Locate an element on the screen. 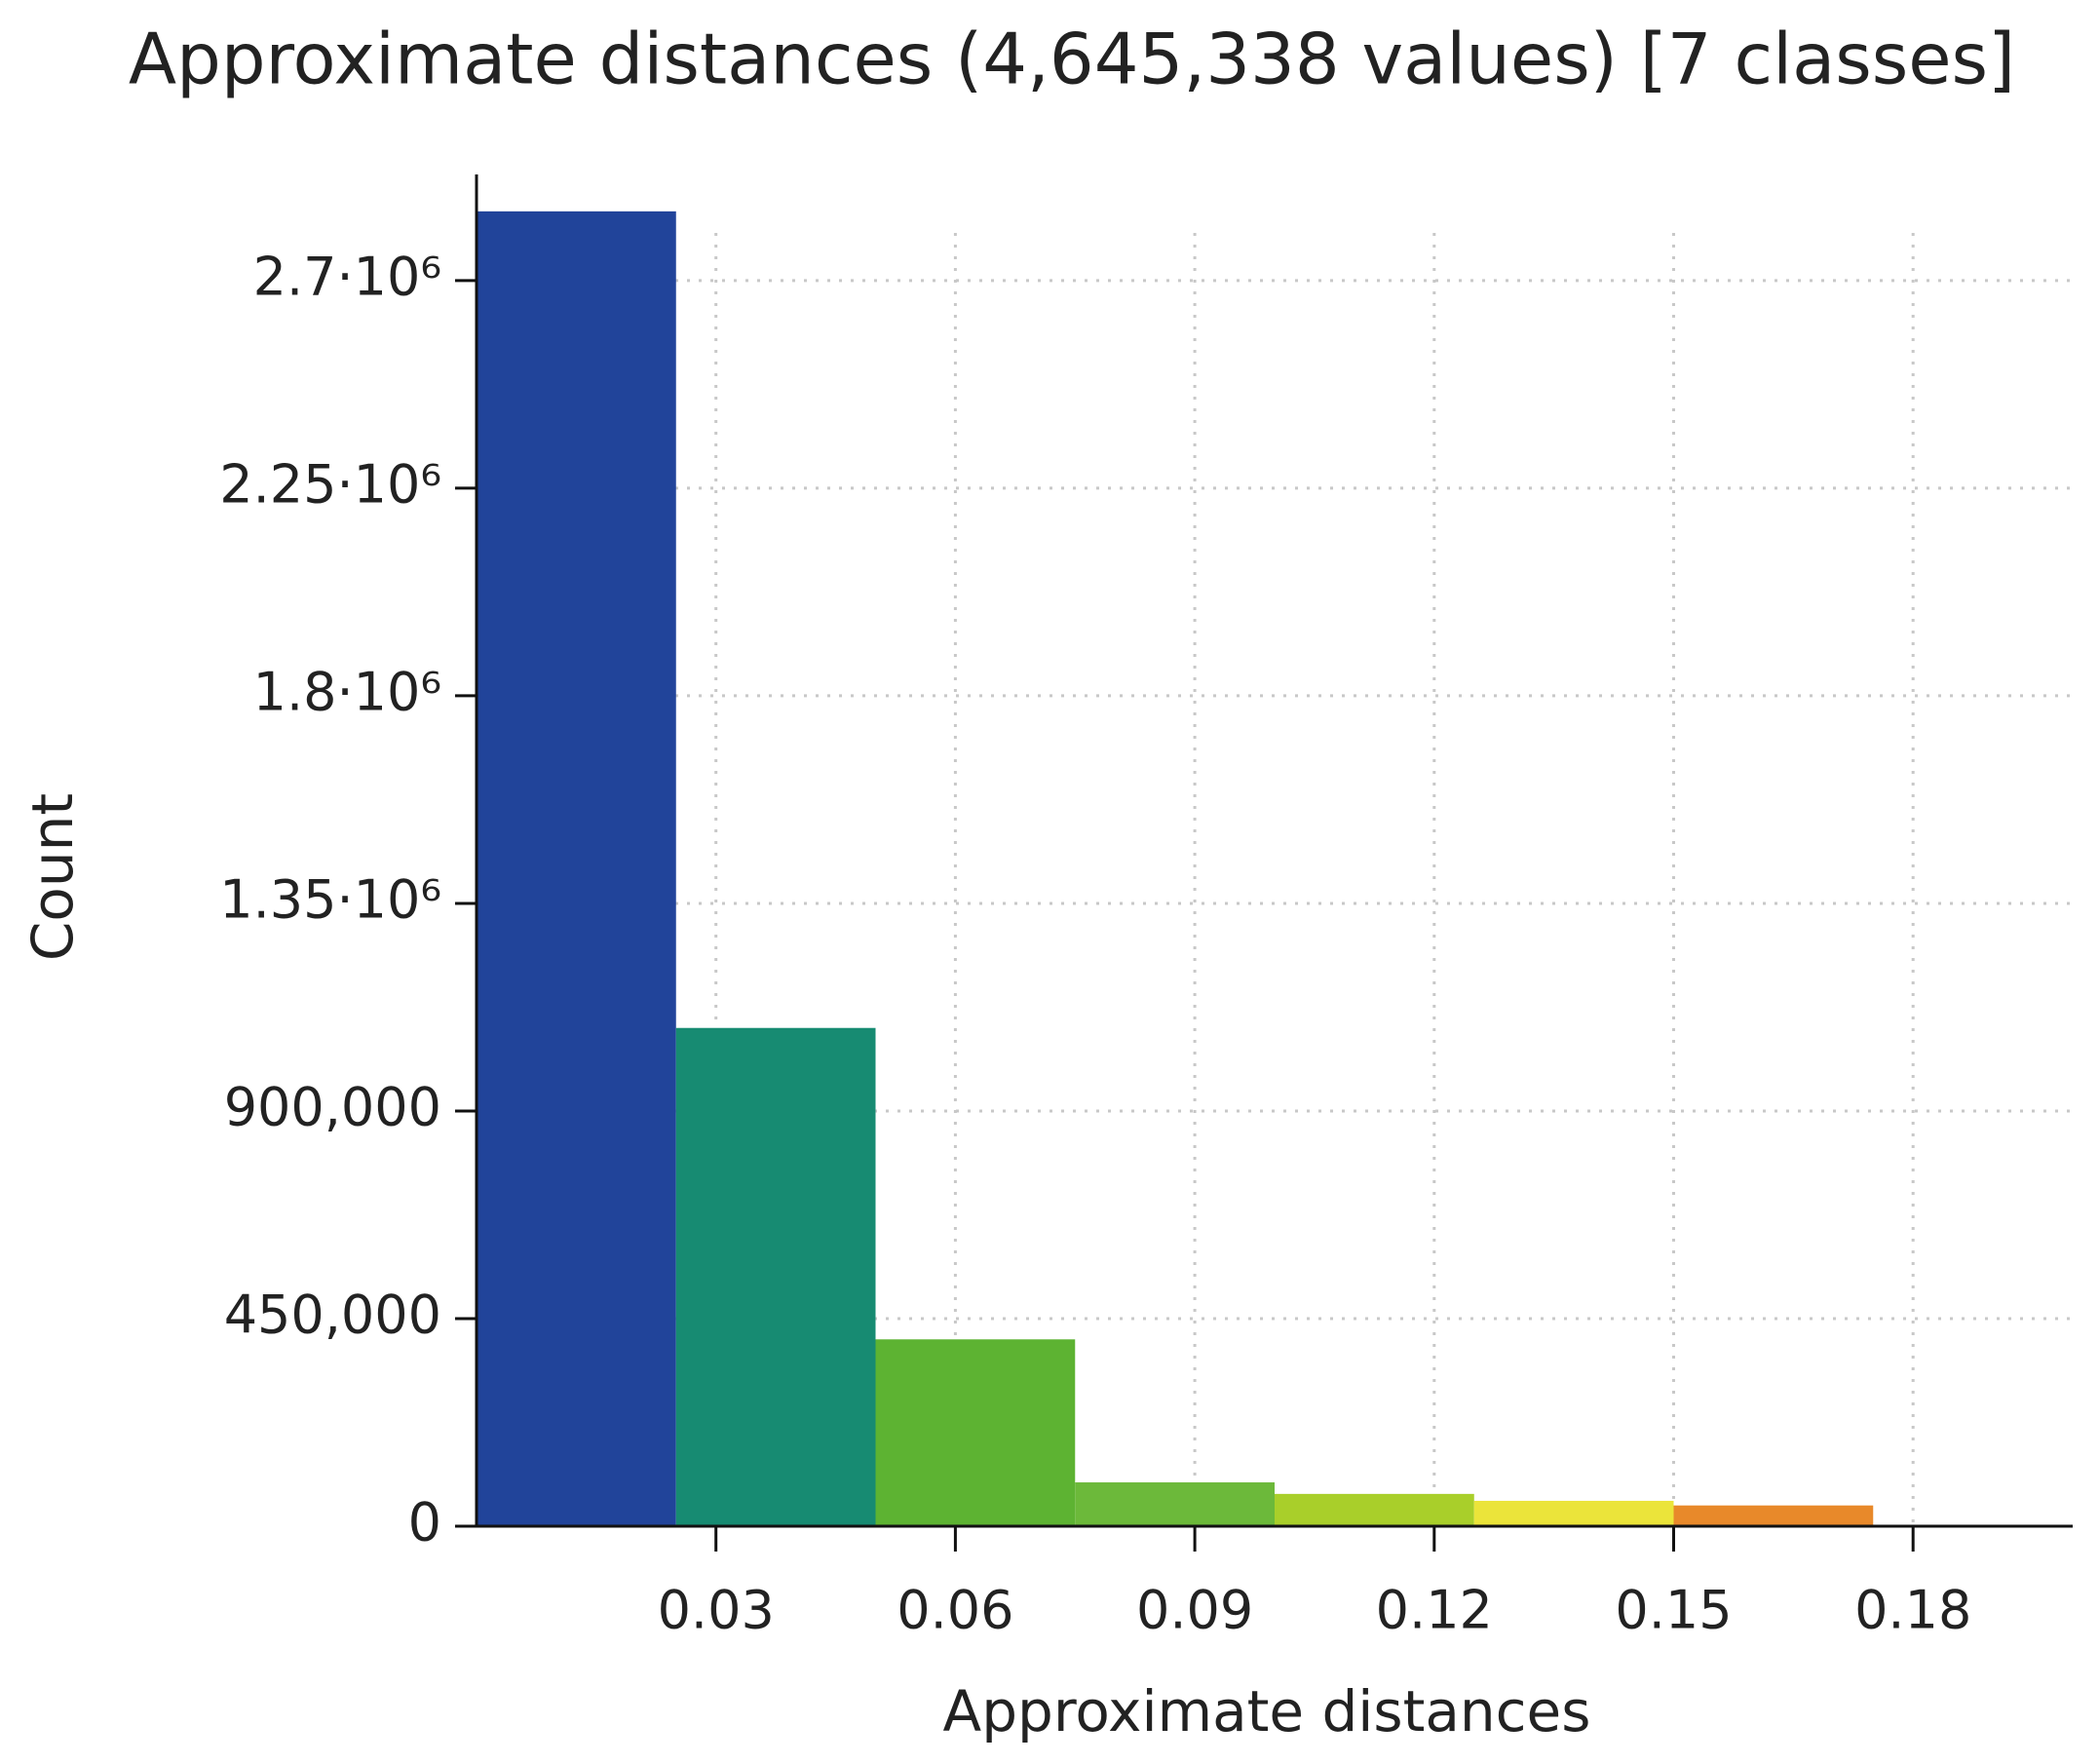 This screenshot has width=2099, height=1764. y-tick-label: 2.7·10⁶ is located at coordinates (347, 277).